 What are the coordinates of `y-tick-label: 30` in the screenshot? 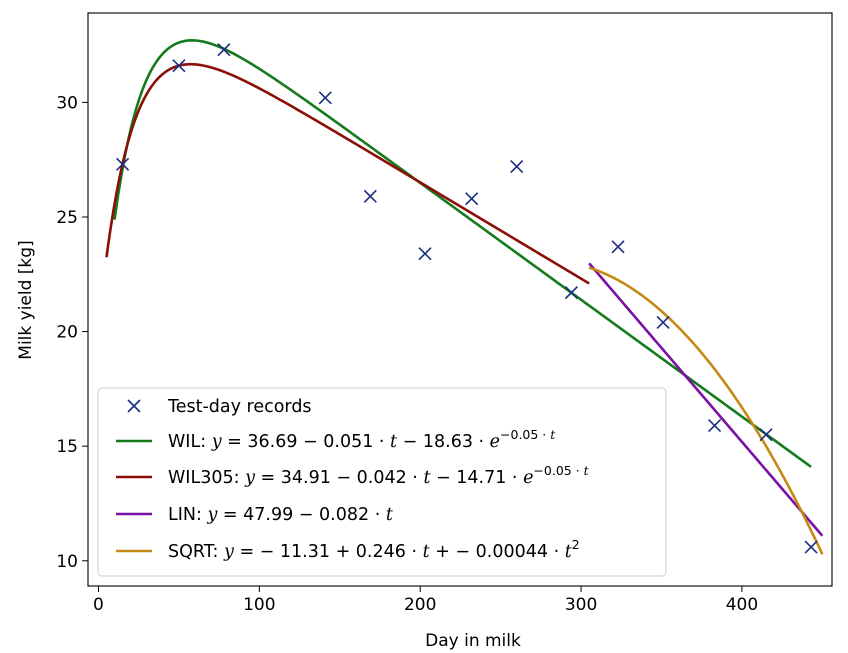 It's located at (67, 103).